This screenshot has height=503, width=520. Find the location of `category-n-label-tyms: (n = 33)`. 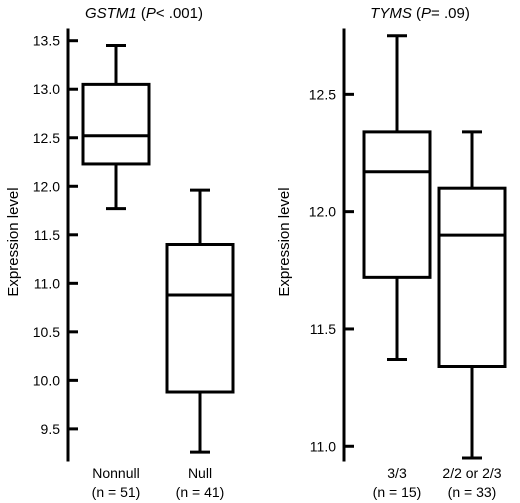

category-n-label-tyms: (n = 33) is located at coordinates (472, 492).